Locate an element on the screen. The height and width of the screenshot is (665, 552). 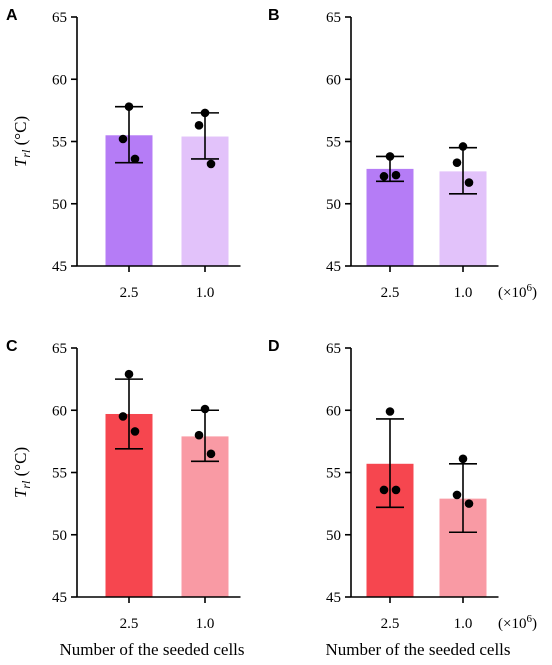
panel-letter: D is located at coordinates (274, 346).